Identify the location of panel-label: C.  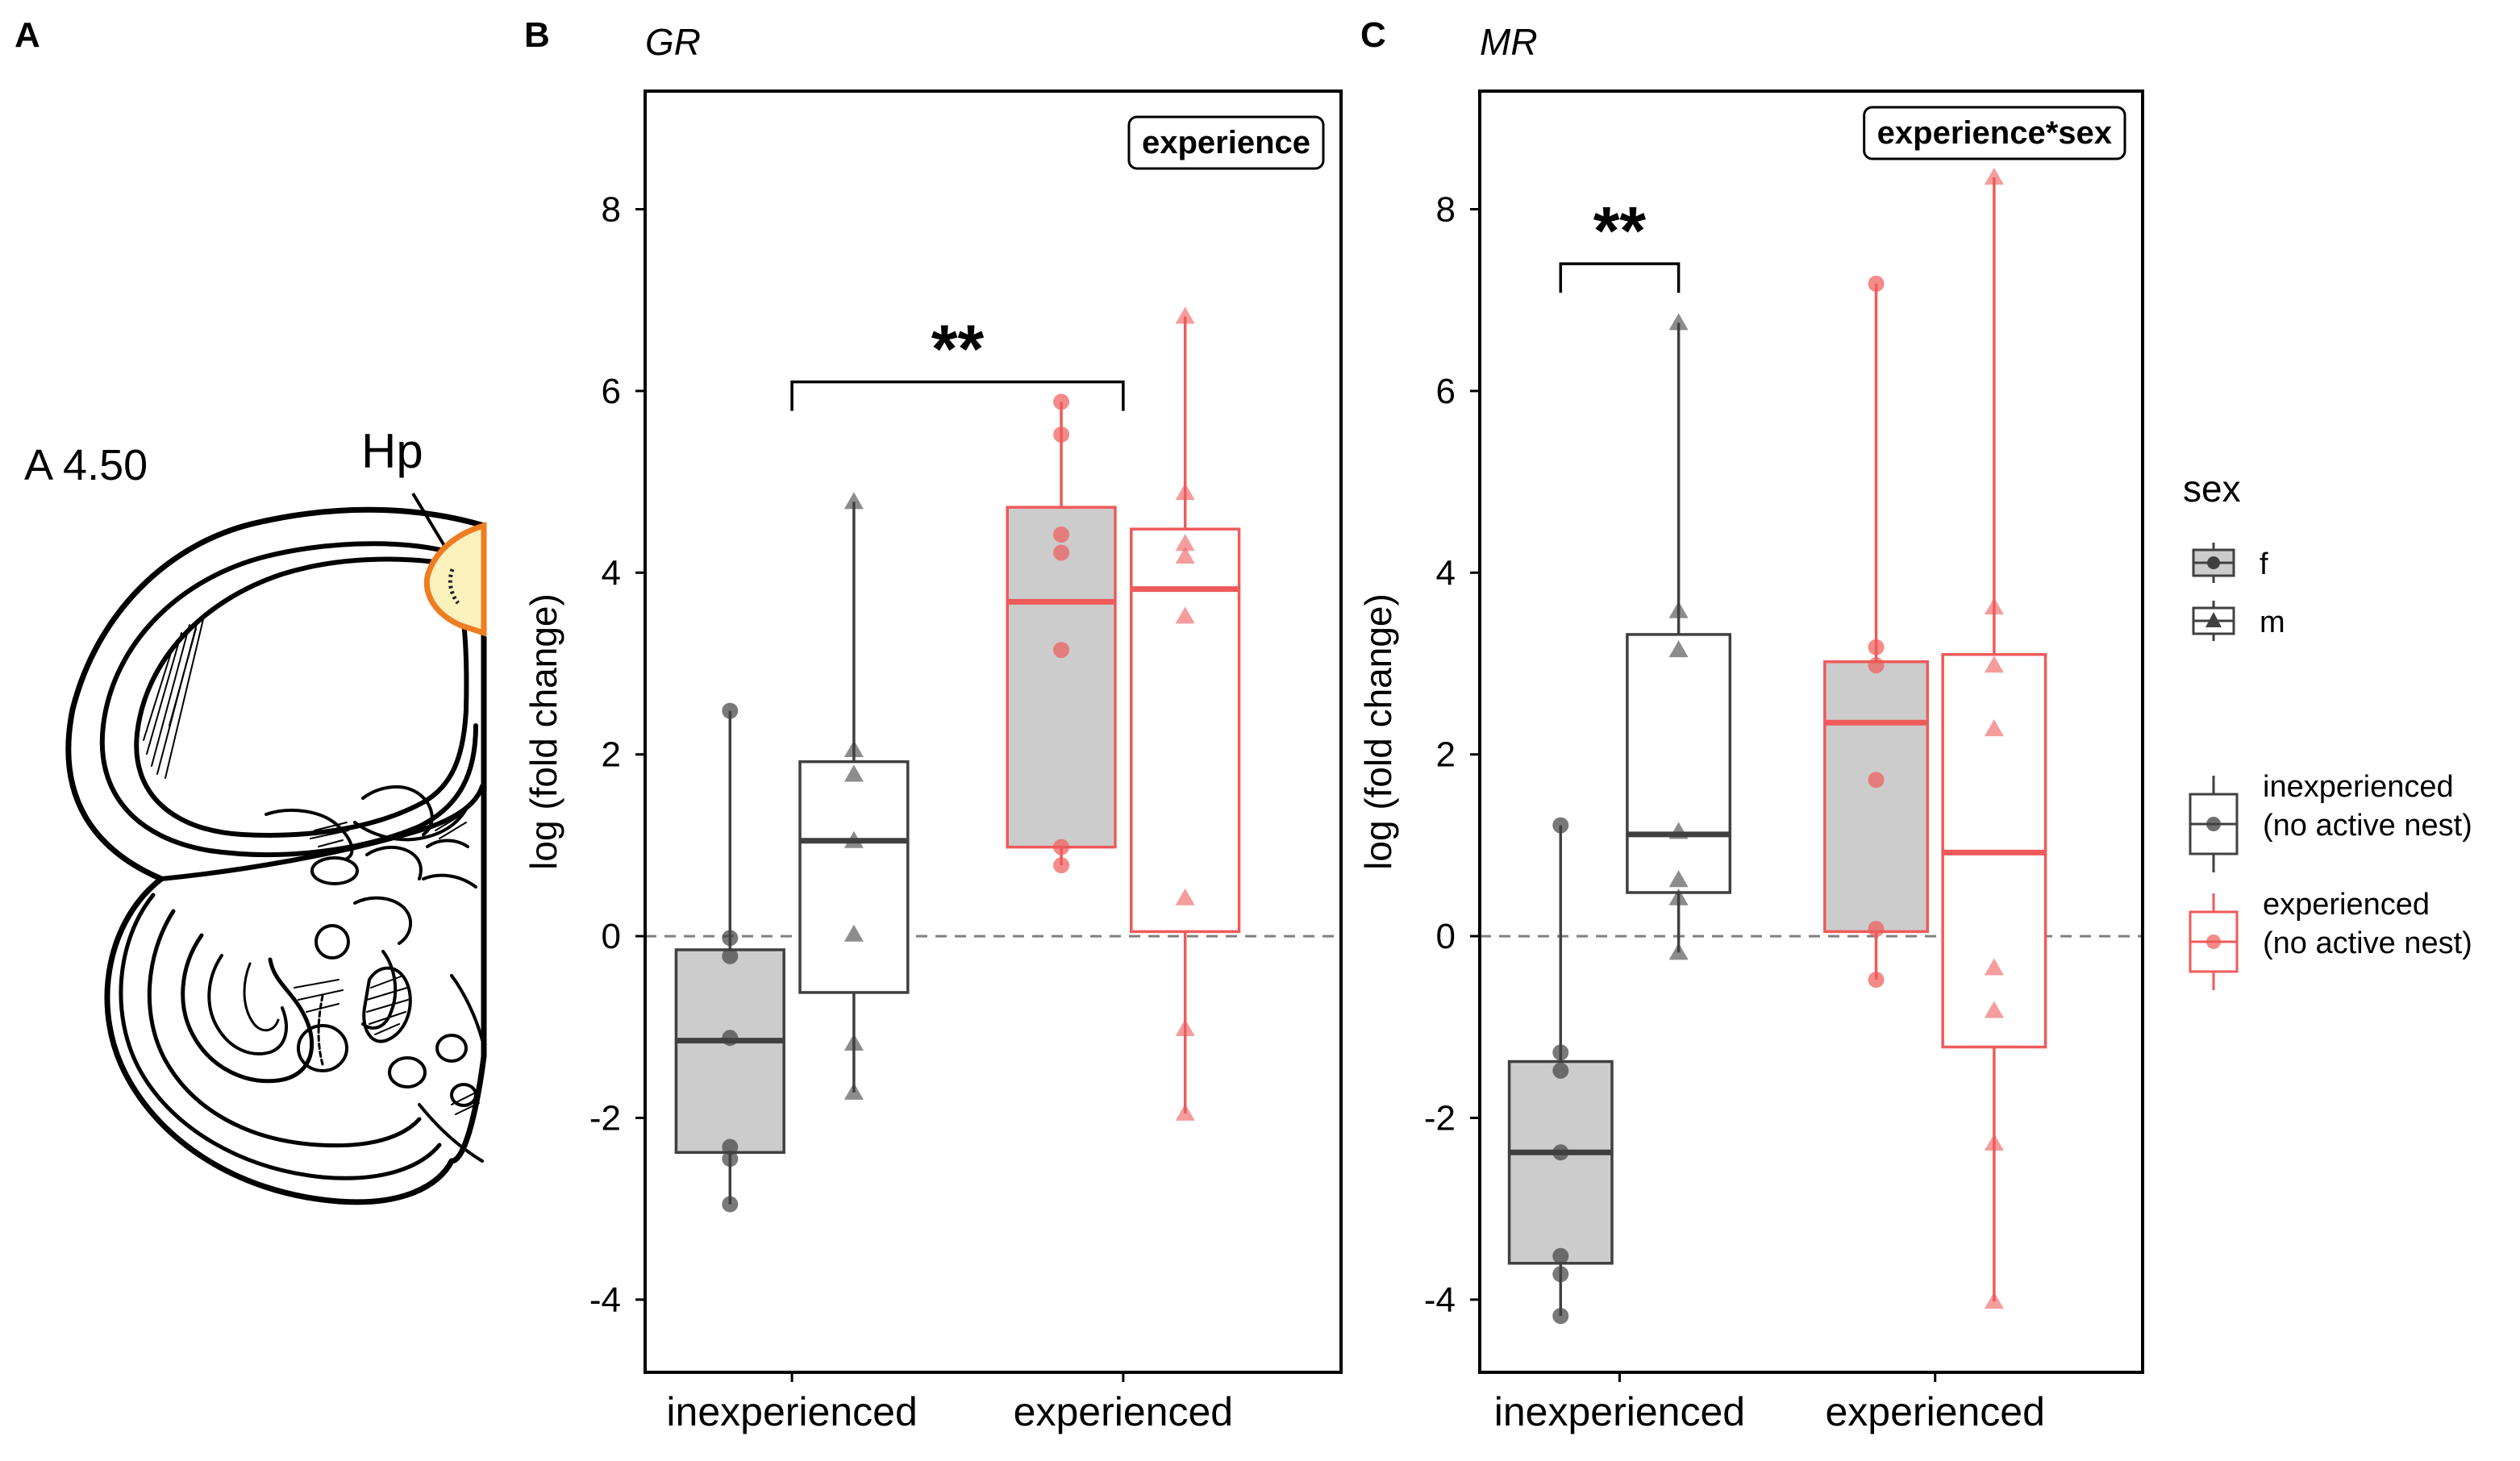
(1373, 35).